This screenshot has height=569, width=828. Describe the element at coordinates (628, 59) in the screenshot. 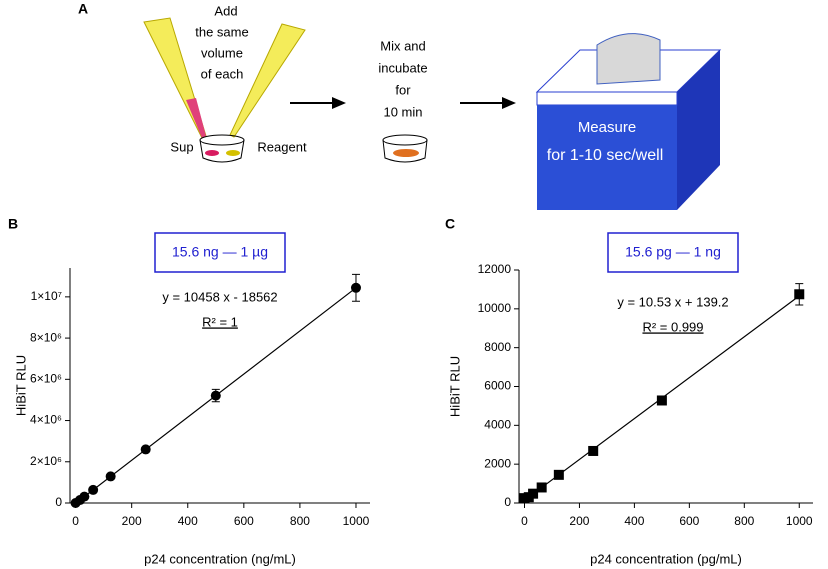

I see `reader-cover` at that location.